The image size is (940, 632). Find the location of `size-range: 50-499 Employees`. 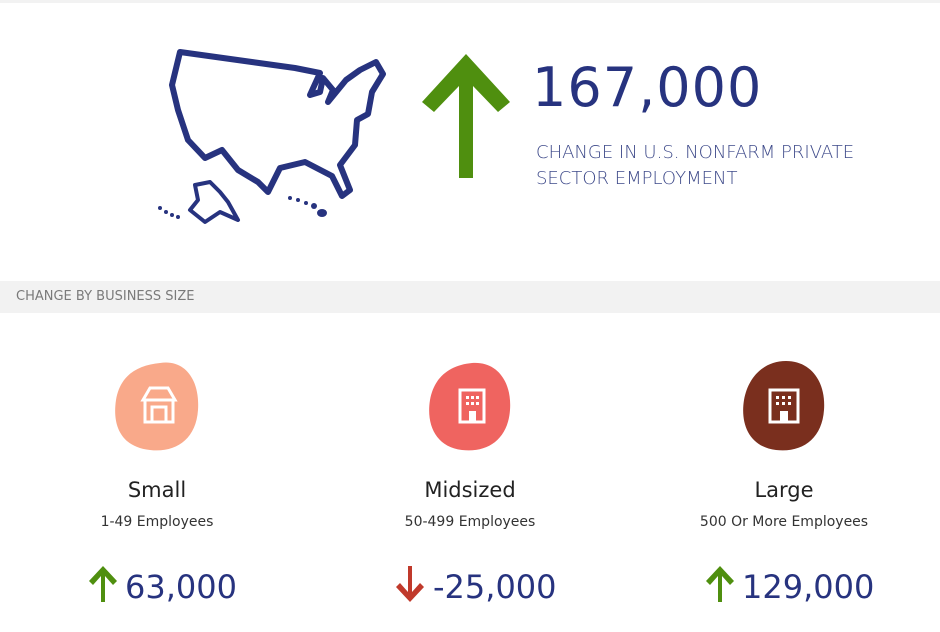

size-range: 50-499 Employees is located at coordinates (470, 522).